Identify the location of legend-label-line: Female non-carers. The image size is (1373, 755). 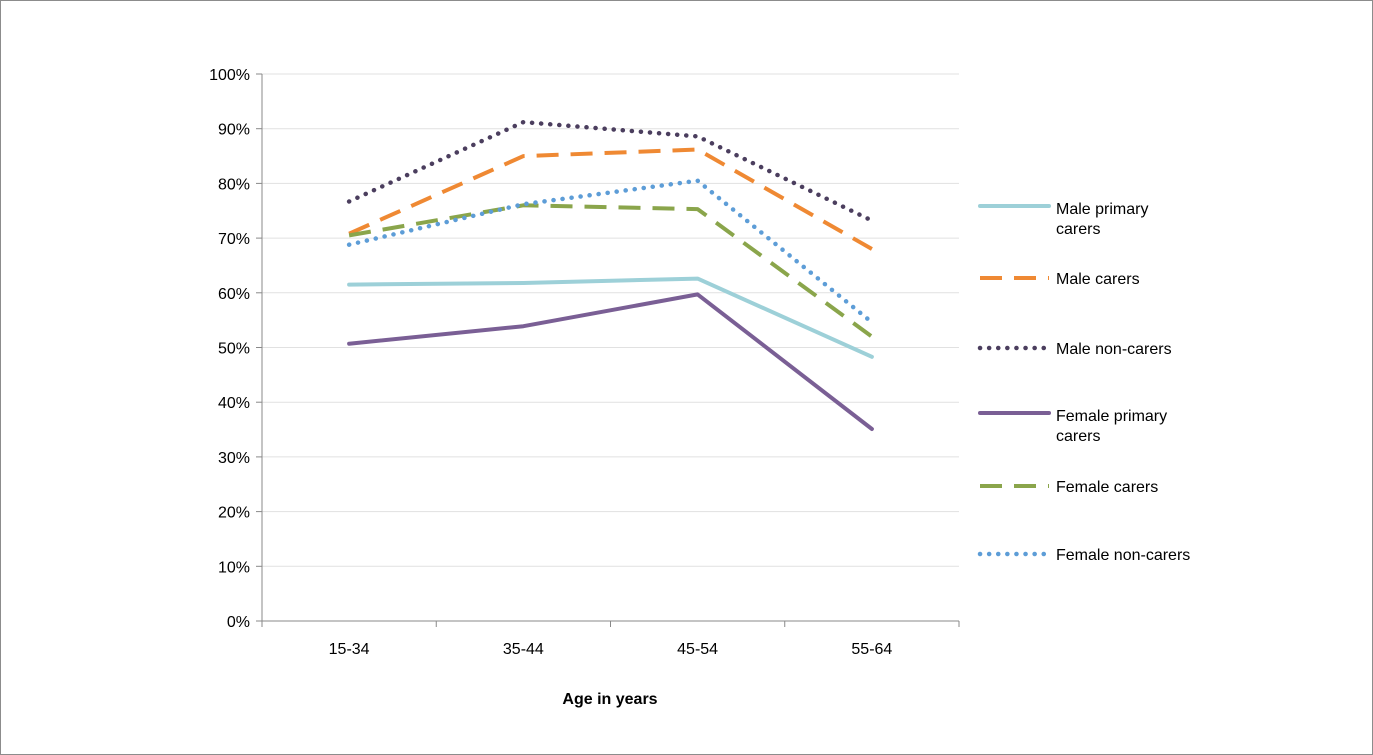
(1123, 555).